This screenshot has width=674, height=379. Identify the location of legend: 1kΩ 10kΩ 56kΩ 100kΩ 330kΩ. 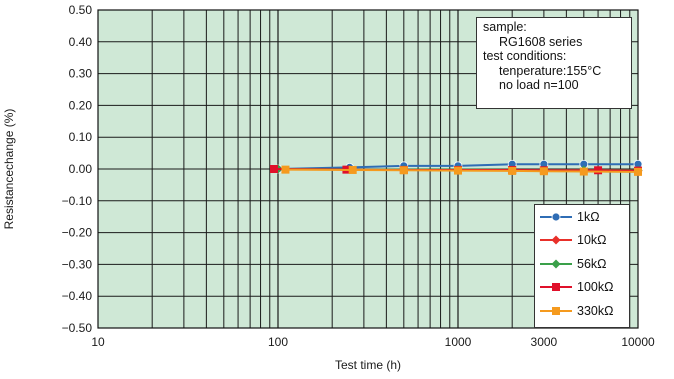
(582, 266).